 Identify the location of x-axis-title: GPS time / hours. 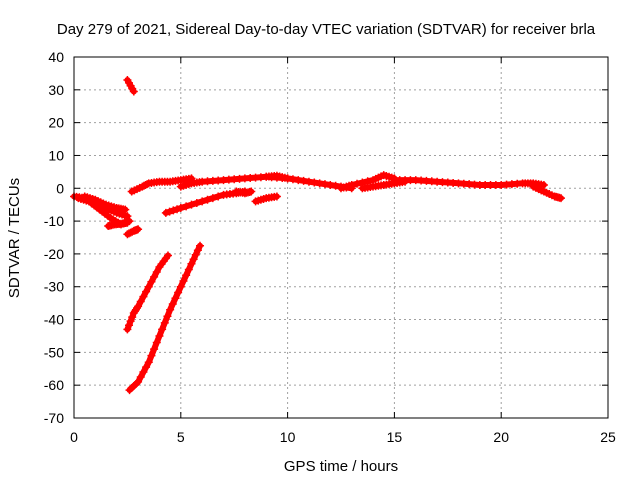
(341, 466).